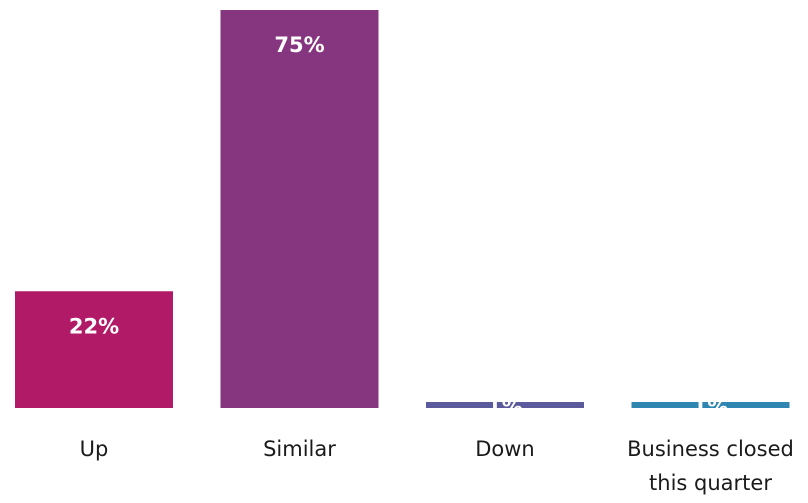 This screenshot has height=503, width=808. What do you see at coordinates (437, 466) in the screenshot?
I see `category-labels-group: Up Similar Down Business closed this quarter` at bounding box center [437, 466].